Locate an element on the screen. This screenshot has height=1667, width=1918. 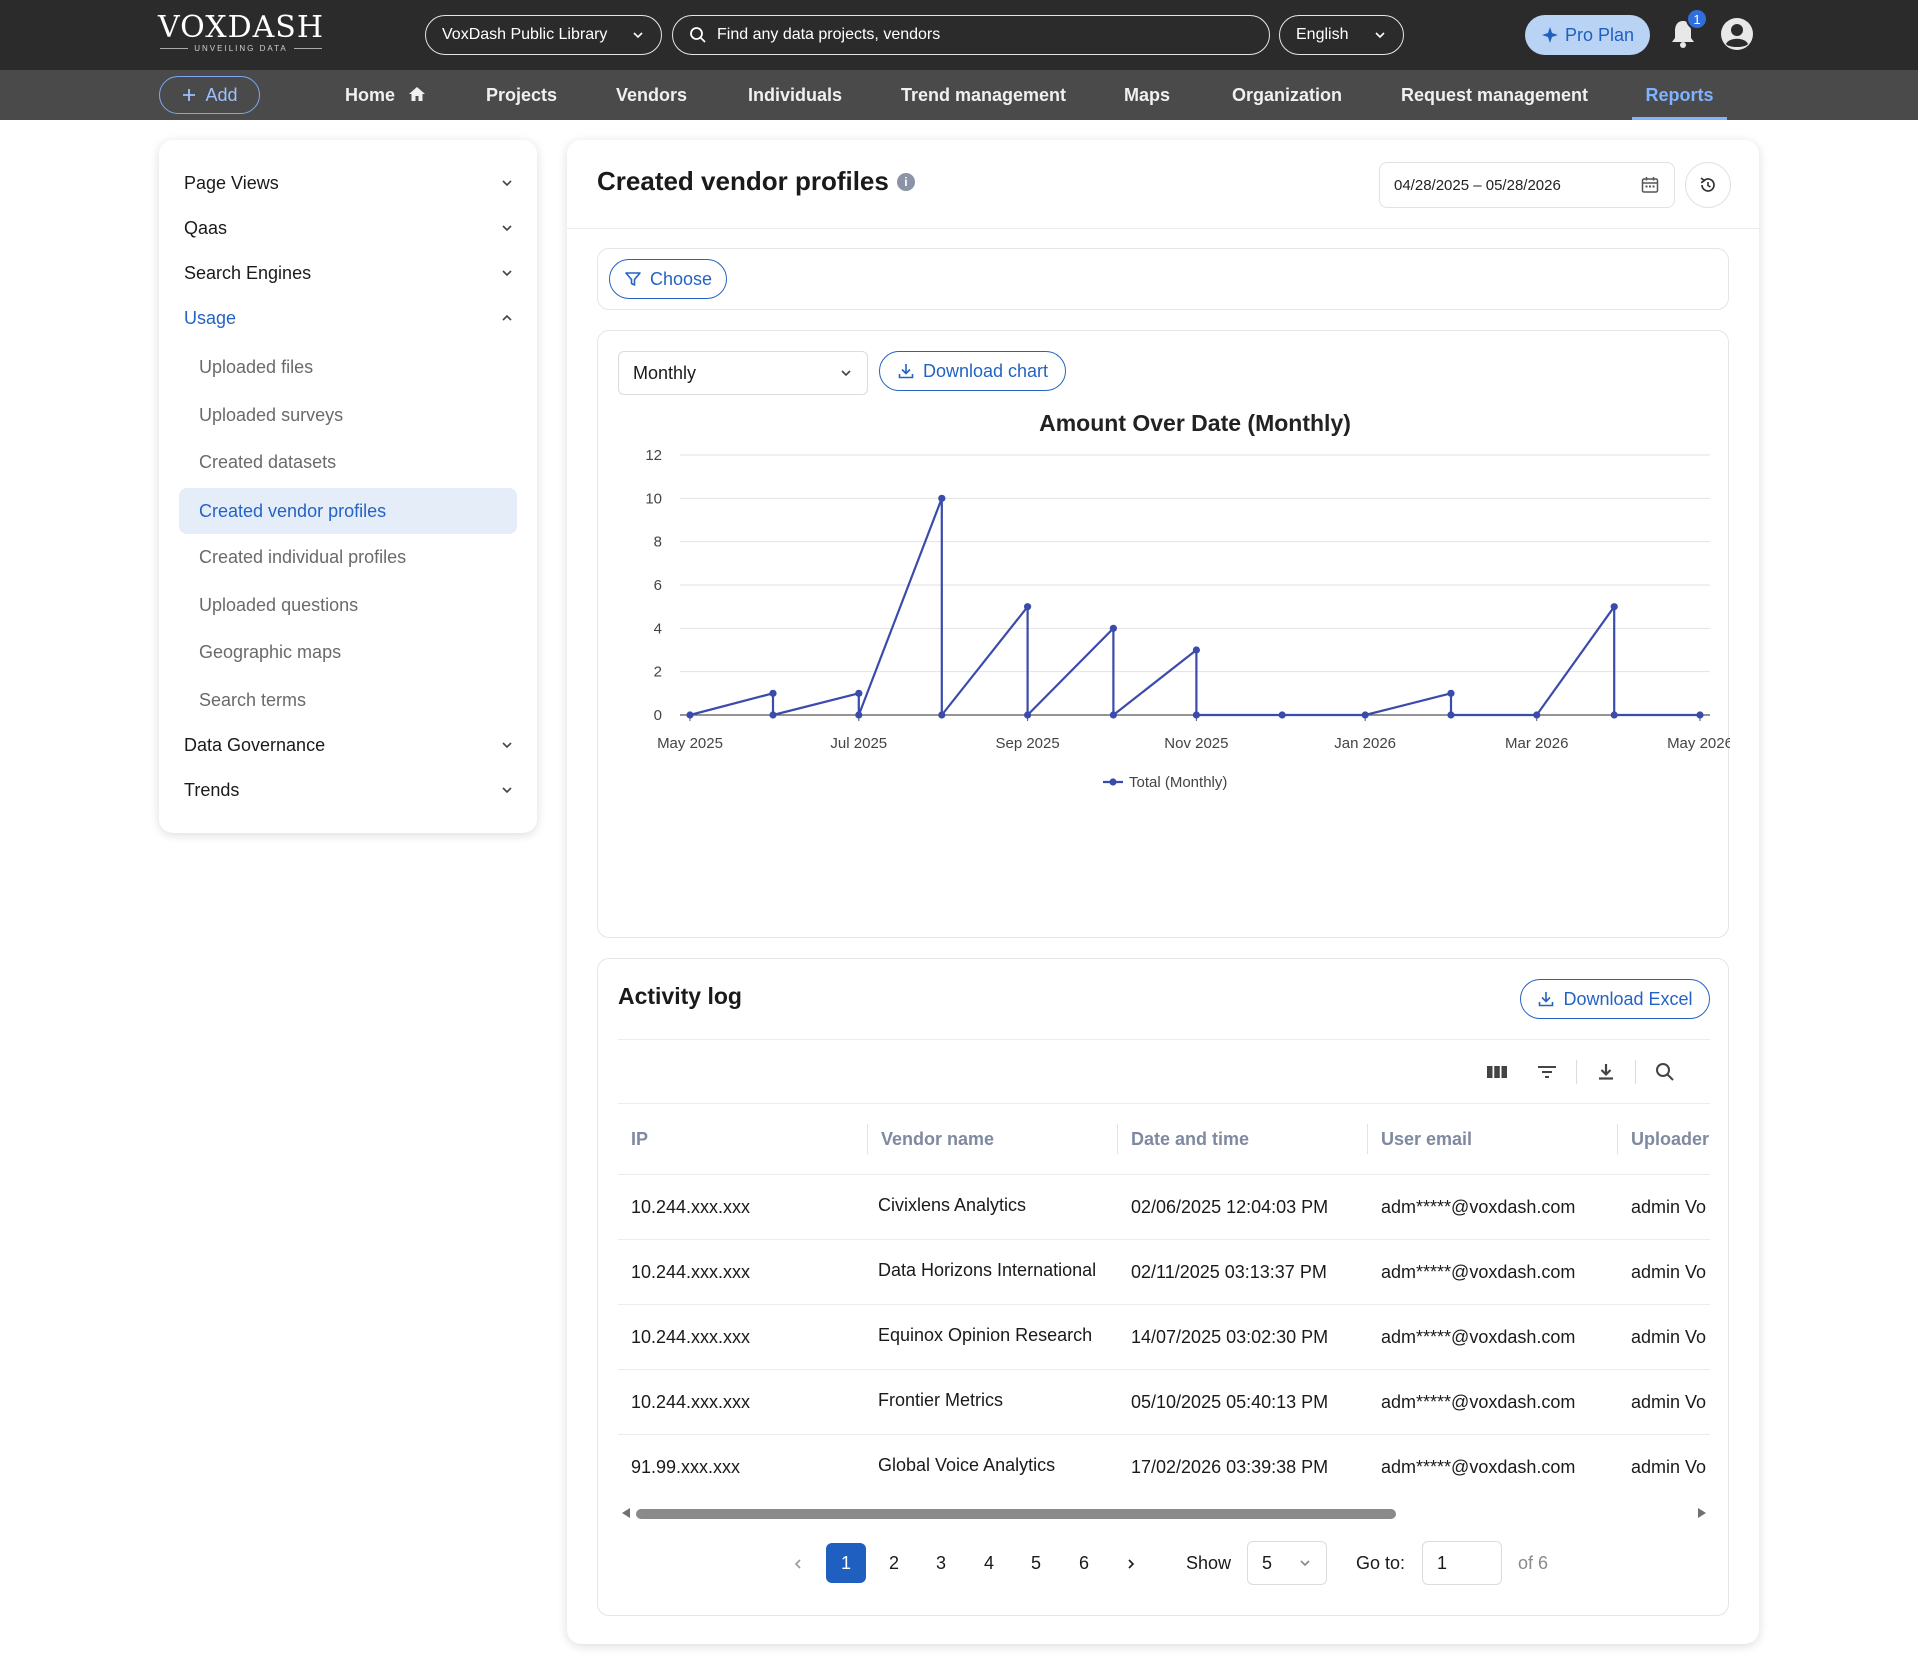
download-excel-button: Download Excel is located at coordinates (1615, 999).